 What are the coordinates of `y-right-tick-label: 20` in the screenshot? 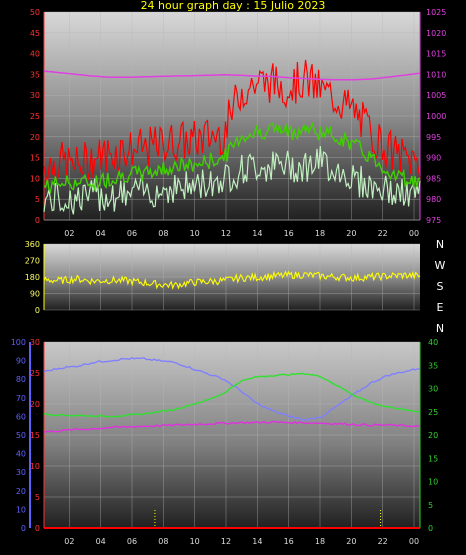 It's located at (433, 435).